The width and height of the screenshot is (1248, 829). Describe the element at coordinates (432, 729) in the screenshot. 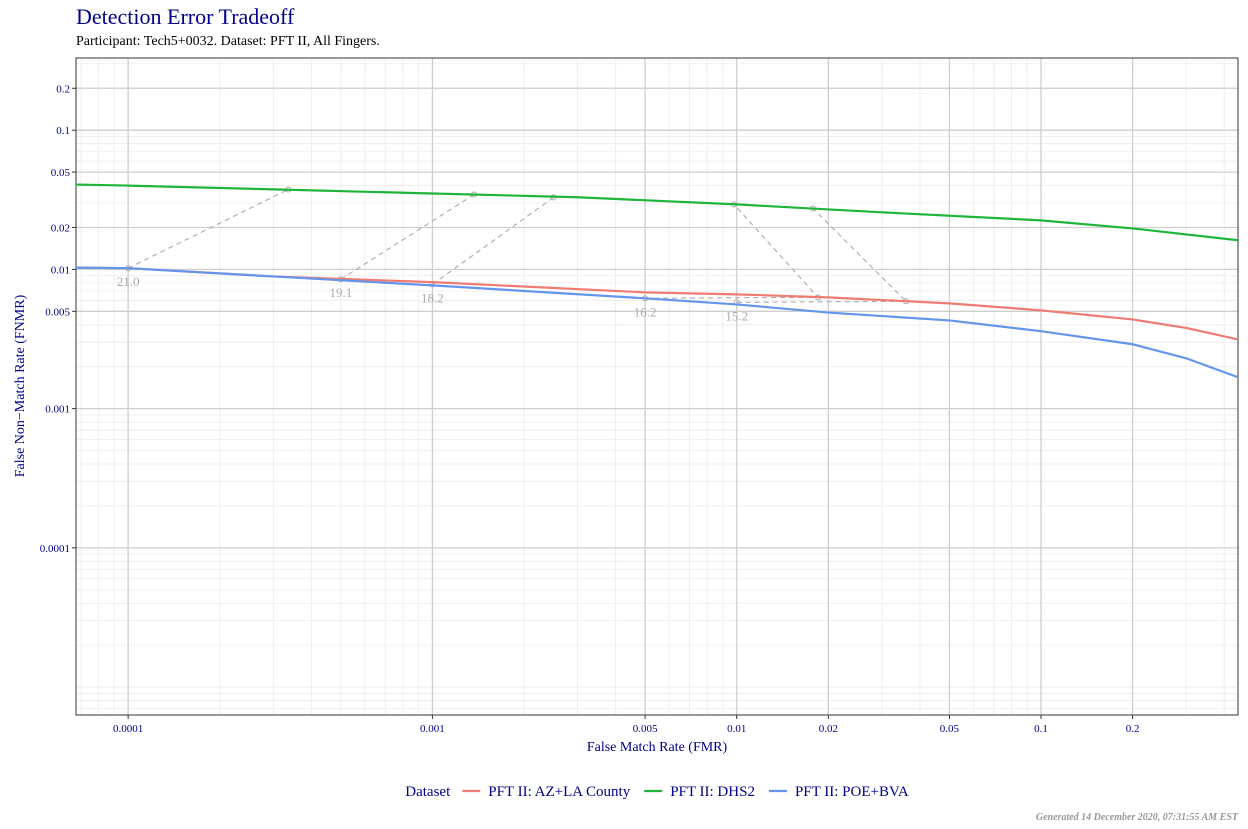

I see `x-tick-label: 0.001` at that location.